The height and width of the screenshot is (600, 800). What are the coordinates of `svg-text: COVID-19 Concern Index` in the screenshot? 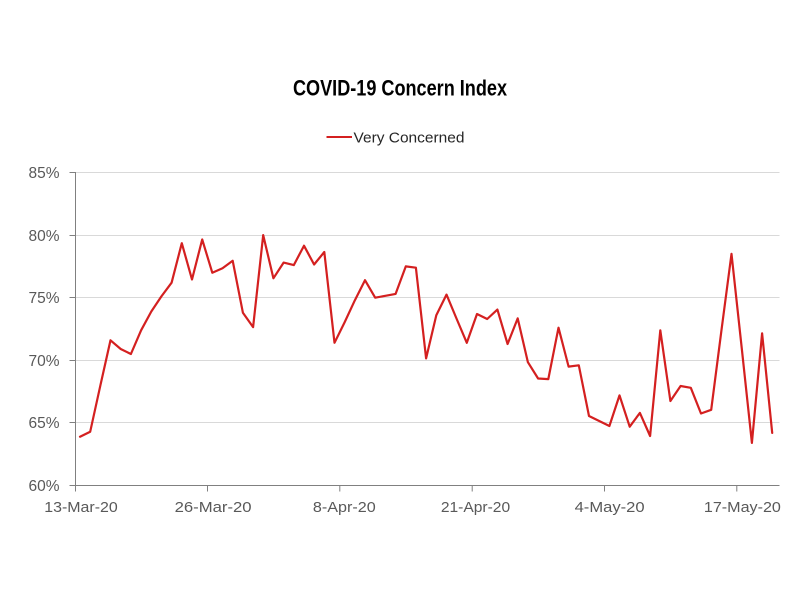 It's located at (400, 88).